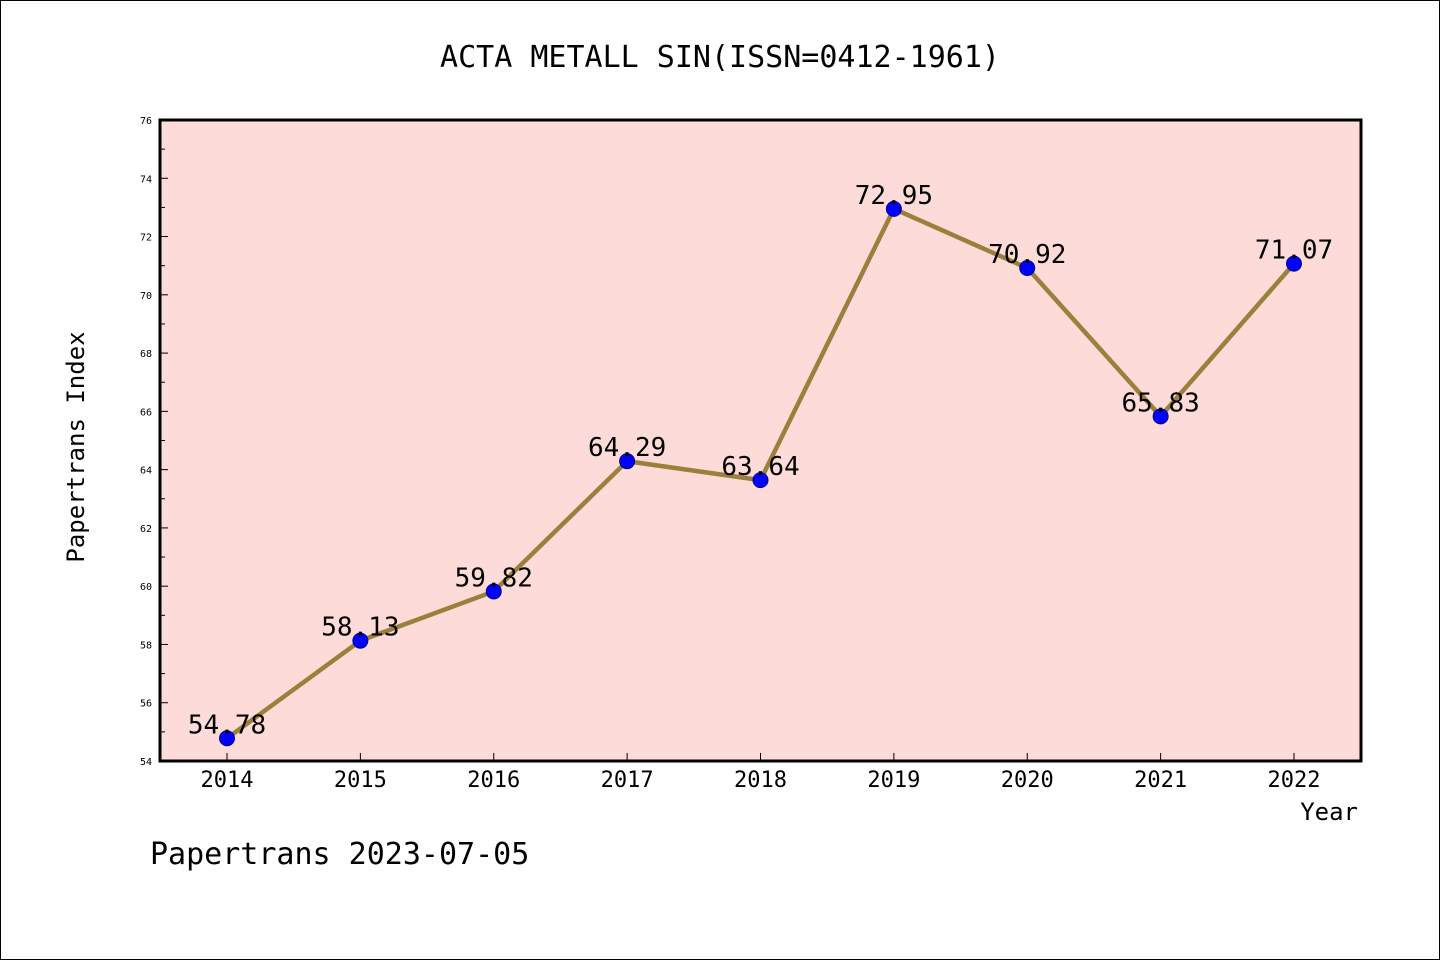 The width and height of the screenshot is (1440, 960). What do you see at coordinates (1027, 255) in the screenshot?
I see `data-label: 70.92` at bounding box center [1027, 255].